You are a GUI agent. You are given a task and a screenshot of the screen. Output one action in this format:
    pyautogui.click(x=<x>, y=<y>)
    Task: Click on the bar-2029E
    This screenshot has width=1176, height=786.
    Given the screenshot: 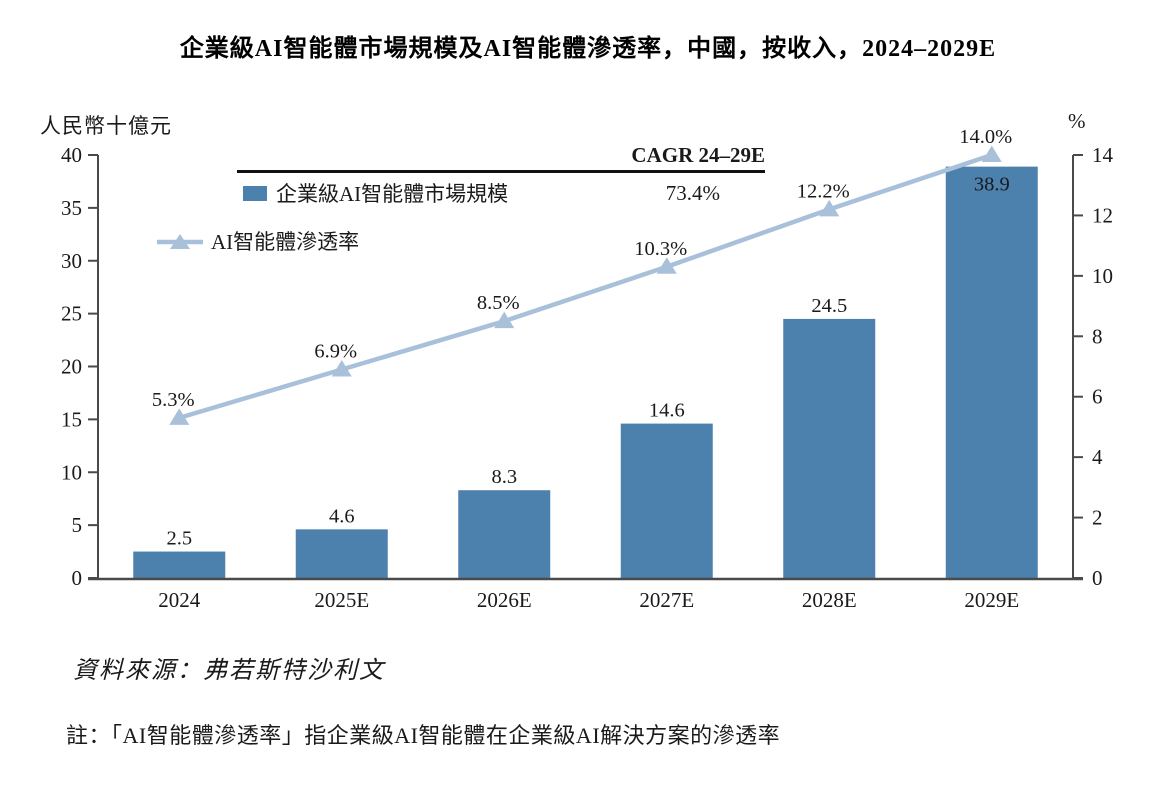 What is the action you would take?
    pyautogui.click(x=991, y=372)
    